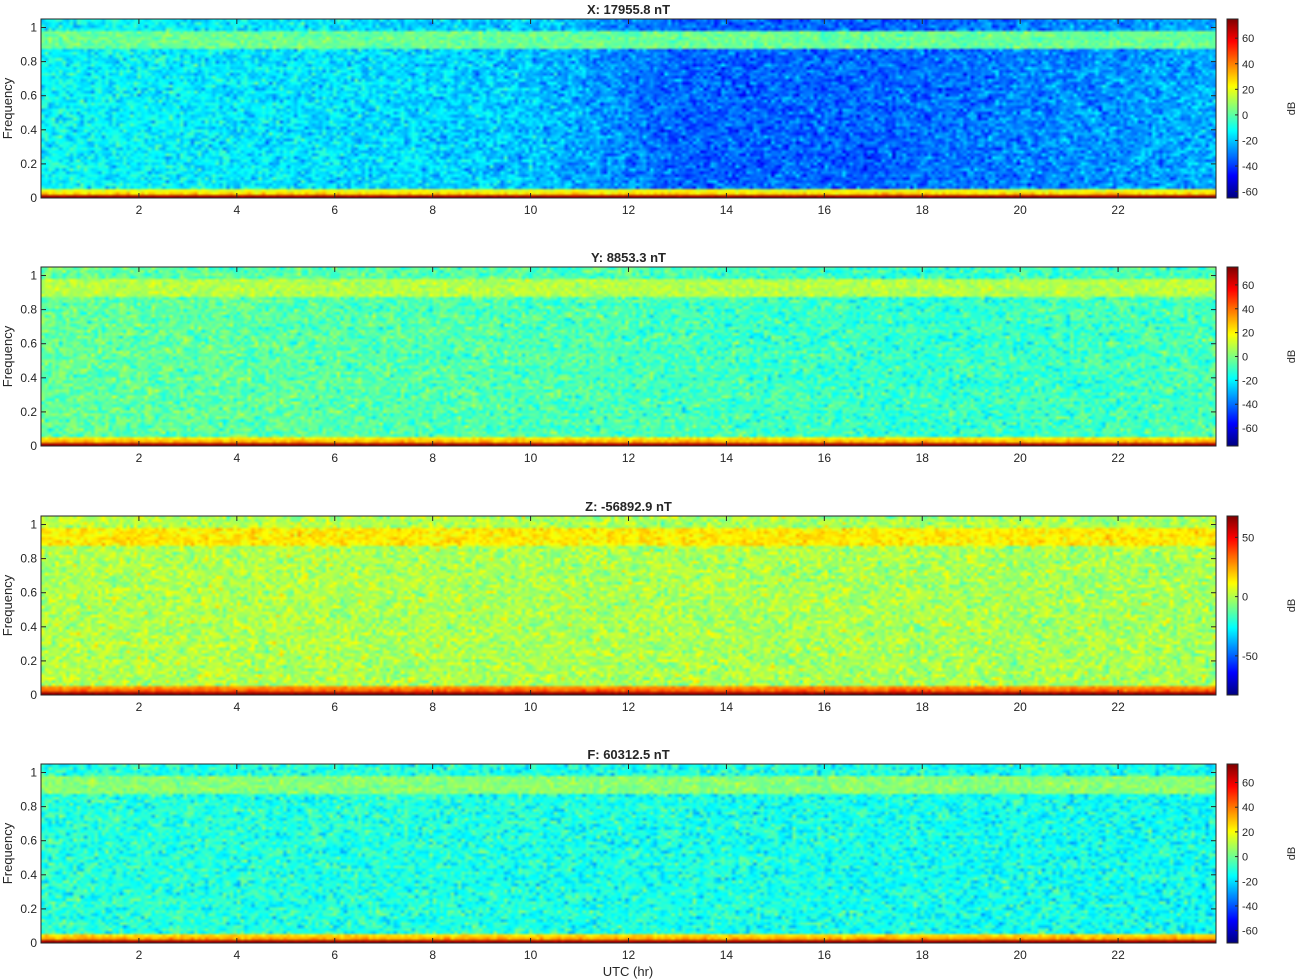 The width and height of the screenshot is (1297, 980). I want to click on x-axis-label: UTC (hr), so click(628, 971).